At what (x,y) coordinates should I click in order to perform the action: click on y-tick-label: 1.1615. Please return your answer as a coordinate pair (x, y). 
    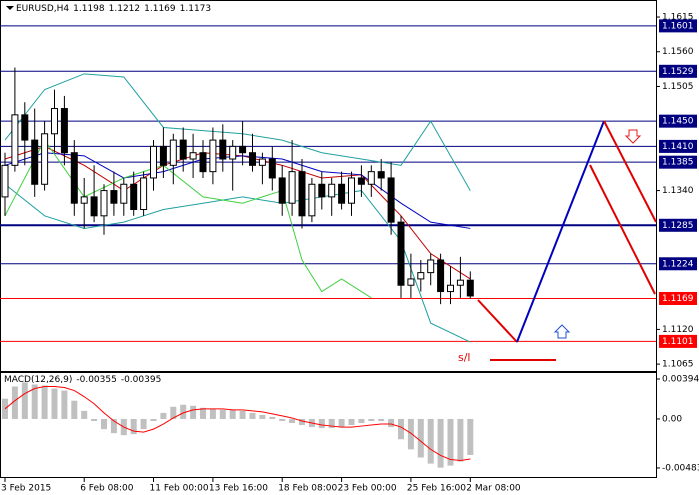
    Looking at the image, I should click on (678, 18).